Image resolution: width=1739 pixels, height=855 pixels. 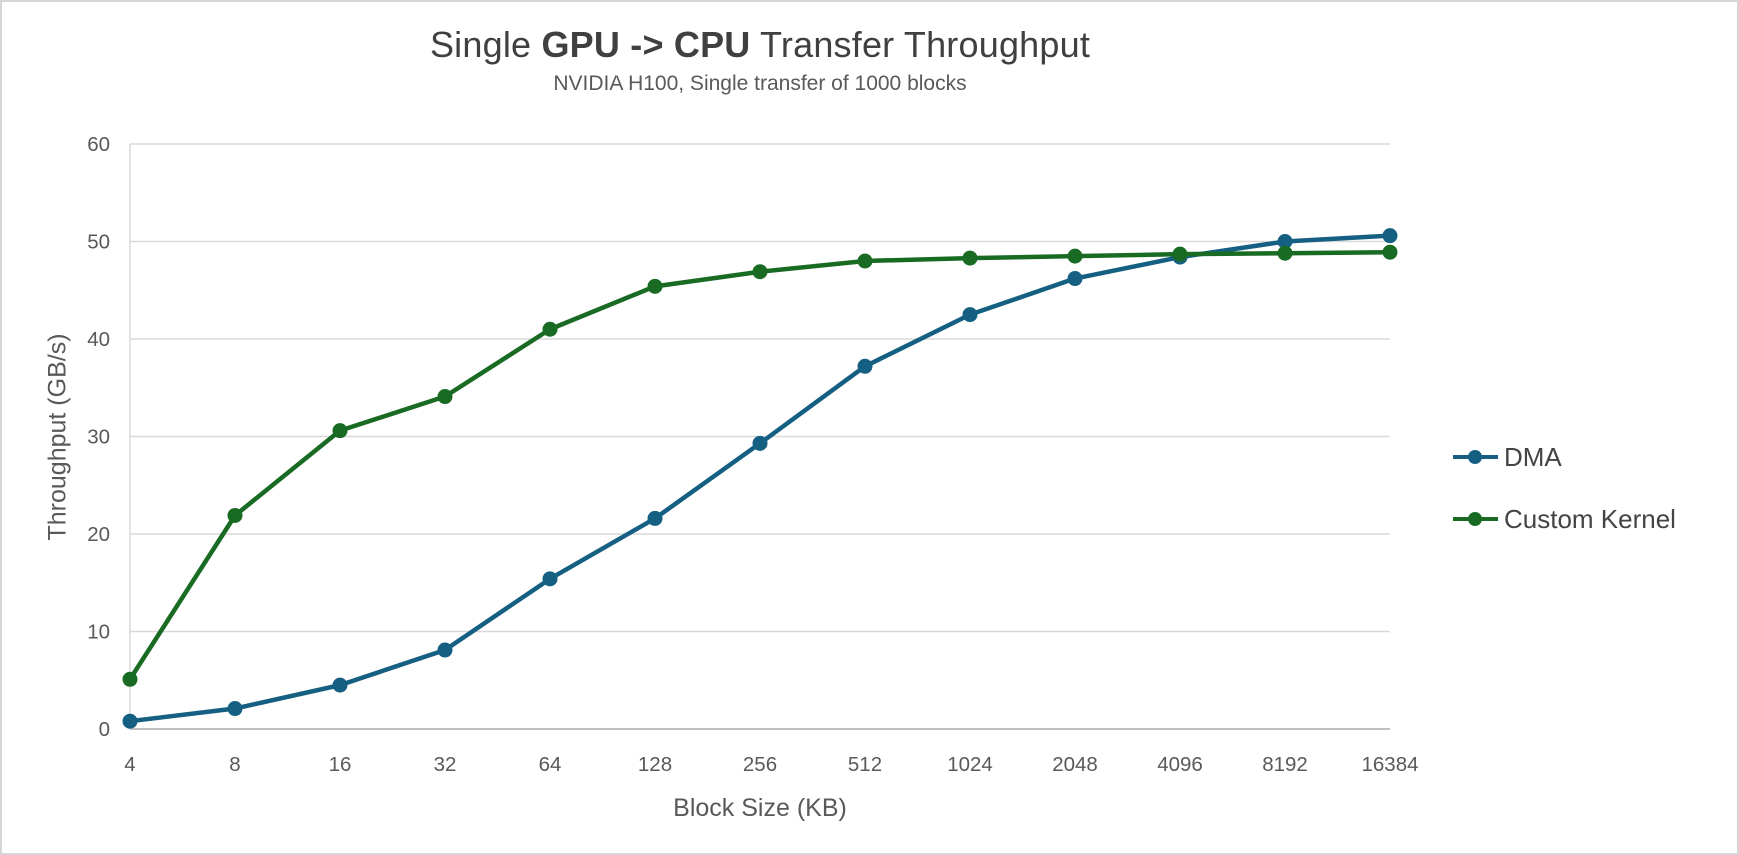 I want to click on chart-title-suffix: Transfer Throughput, so click(x=920, y=44).